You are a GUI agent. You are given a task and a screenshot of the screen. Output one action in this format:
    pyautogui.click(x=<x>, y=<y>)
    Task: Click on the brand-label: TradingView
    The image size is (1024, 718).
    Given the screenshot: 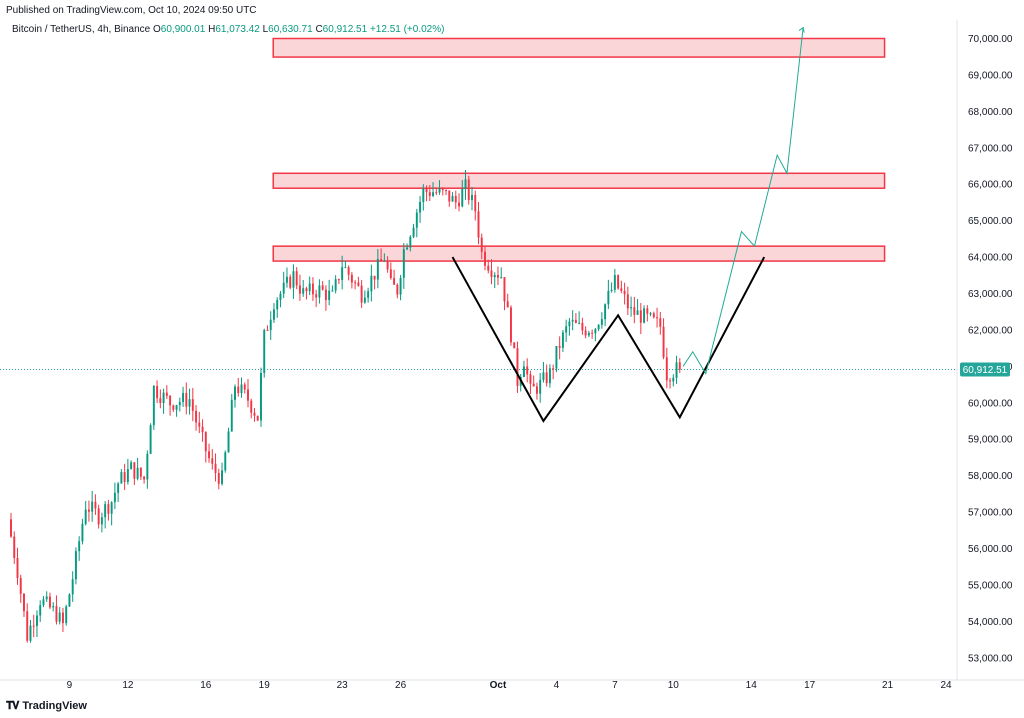 What is the action you would take?
    pyautogui.click(x=54, y=706)
    